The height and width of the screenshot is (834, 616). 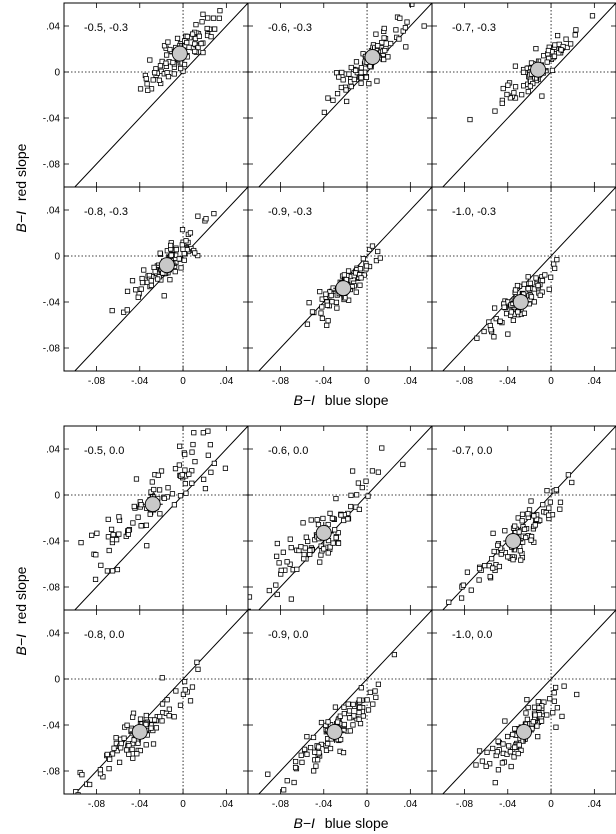 I want to click on x-tick-label: -.08, so click(x=281, y=804).